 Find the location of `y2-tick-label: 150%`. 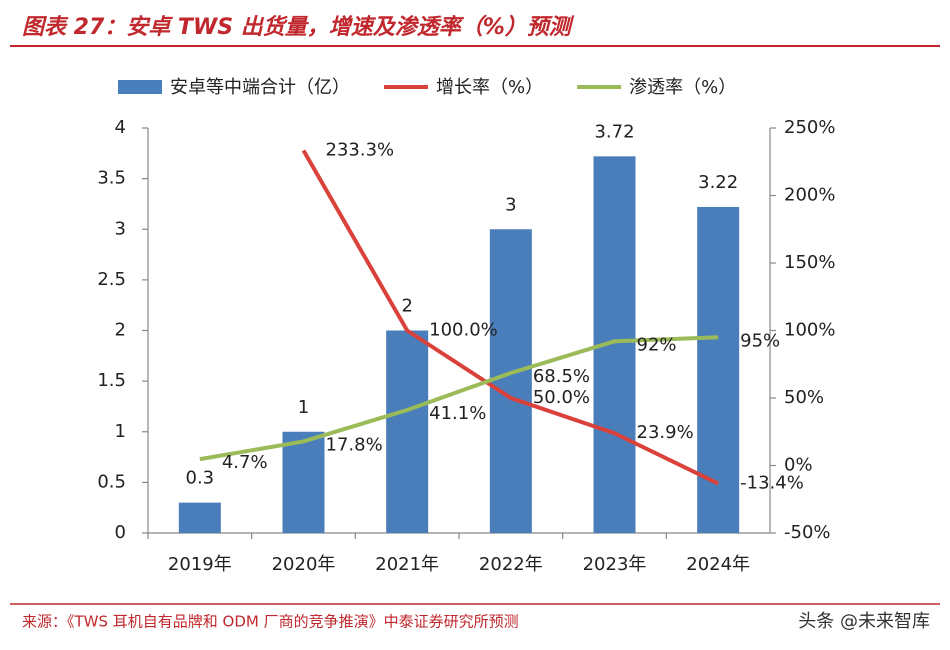

y2-tick-label: 150% is located at coordinates (809, 262).